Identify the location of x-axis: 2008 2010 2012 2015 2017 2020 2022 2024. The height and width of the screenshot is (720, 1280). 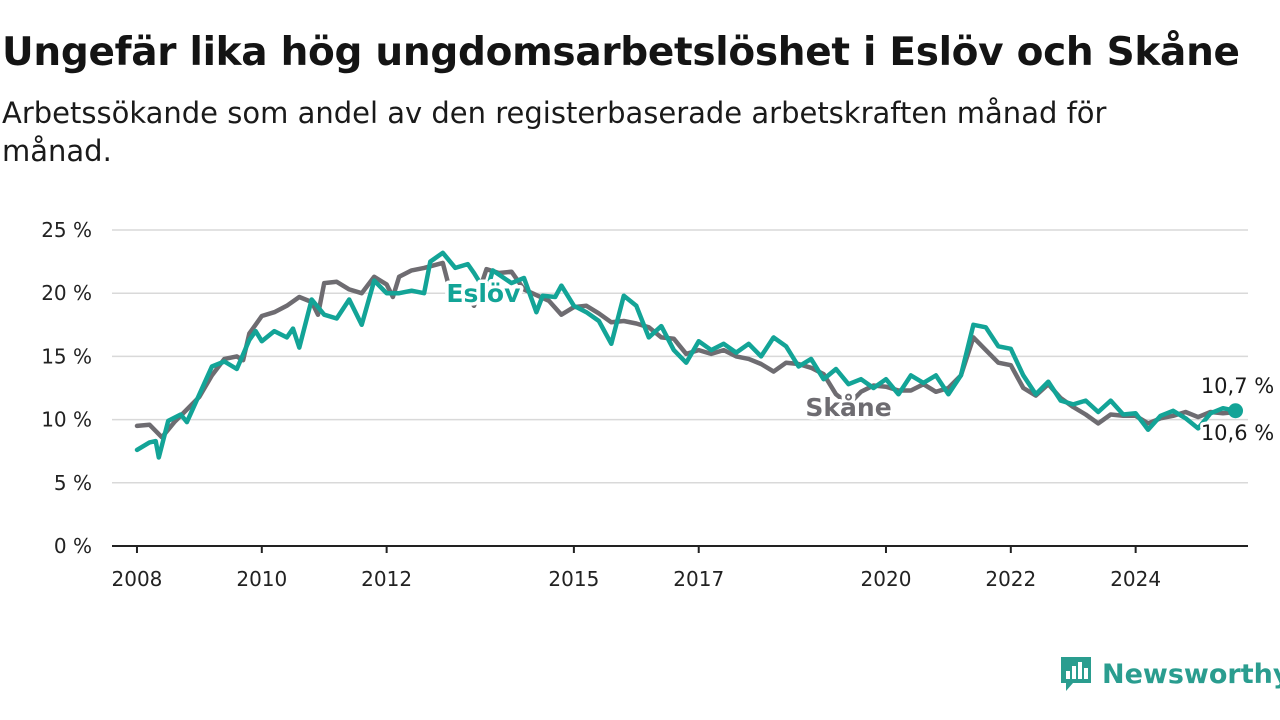
(680, 568).